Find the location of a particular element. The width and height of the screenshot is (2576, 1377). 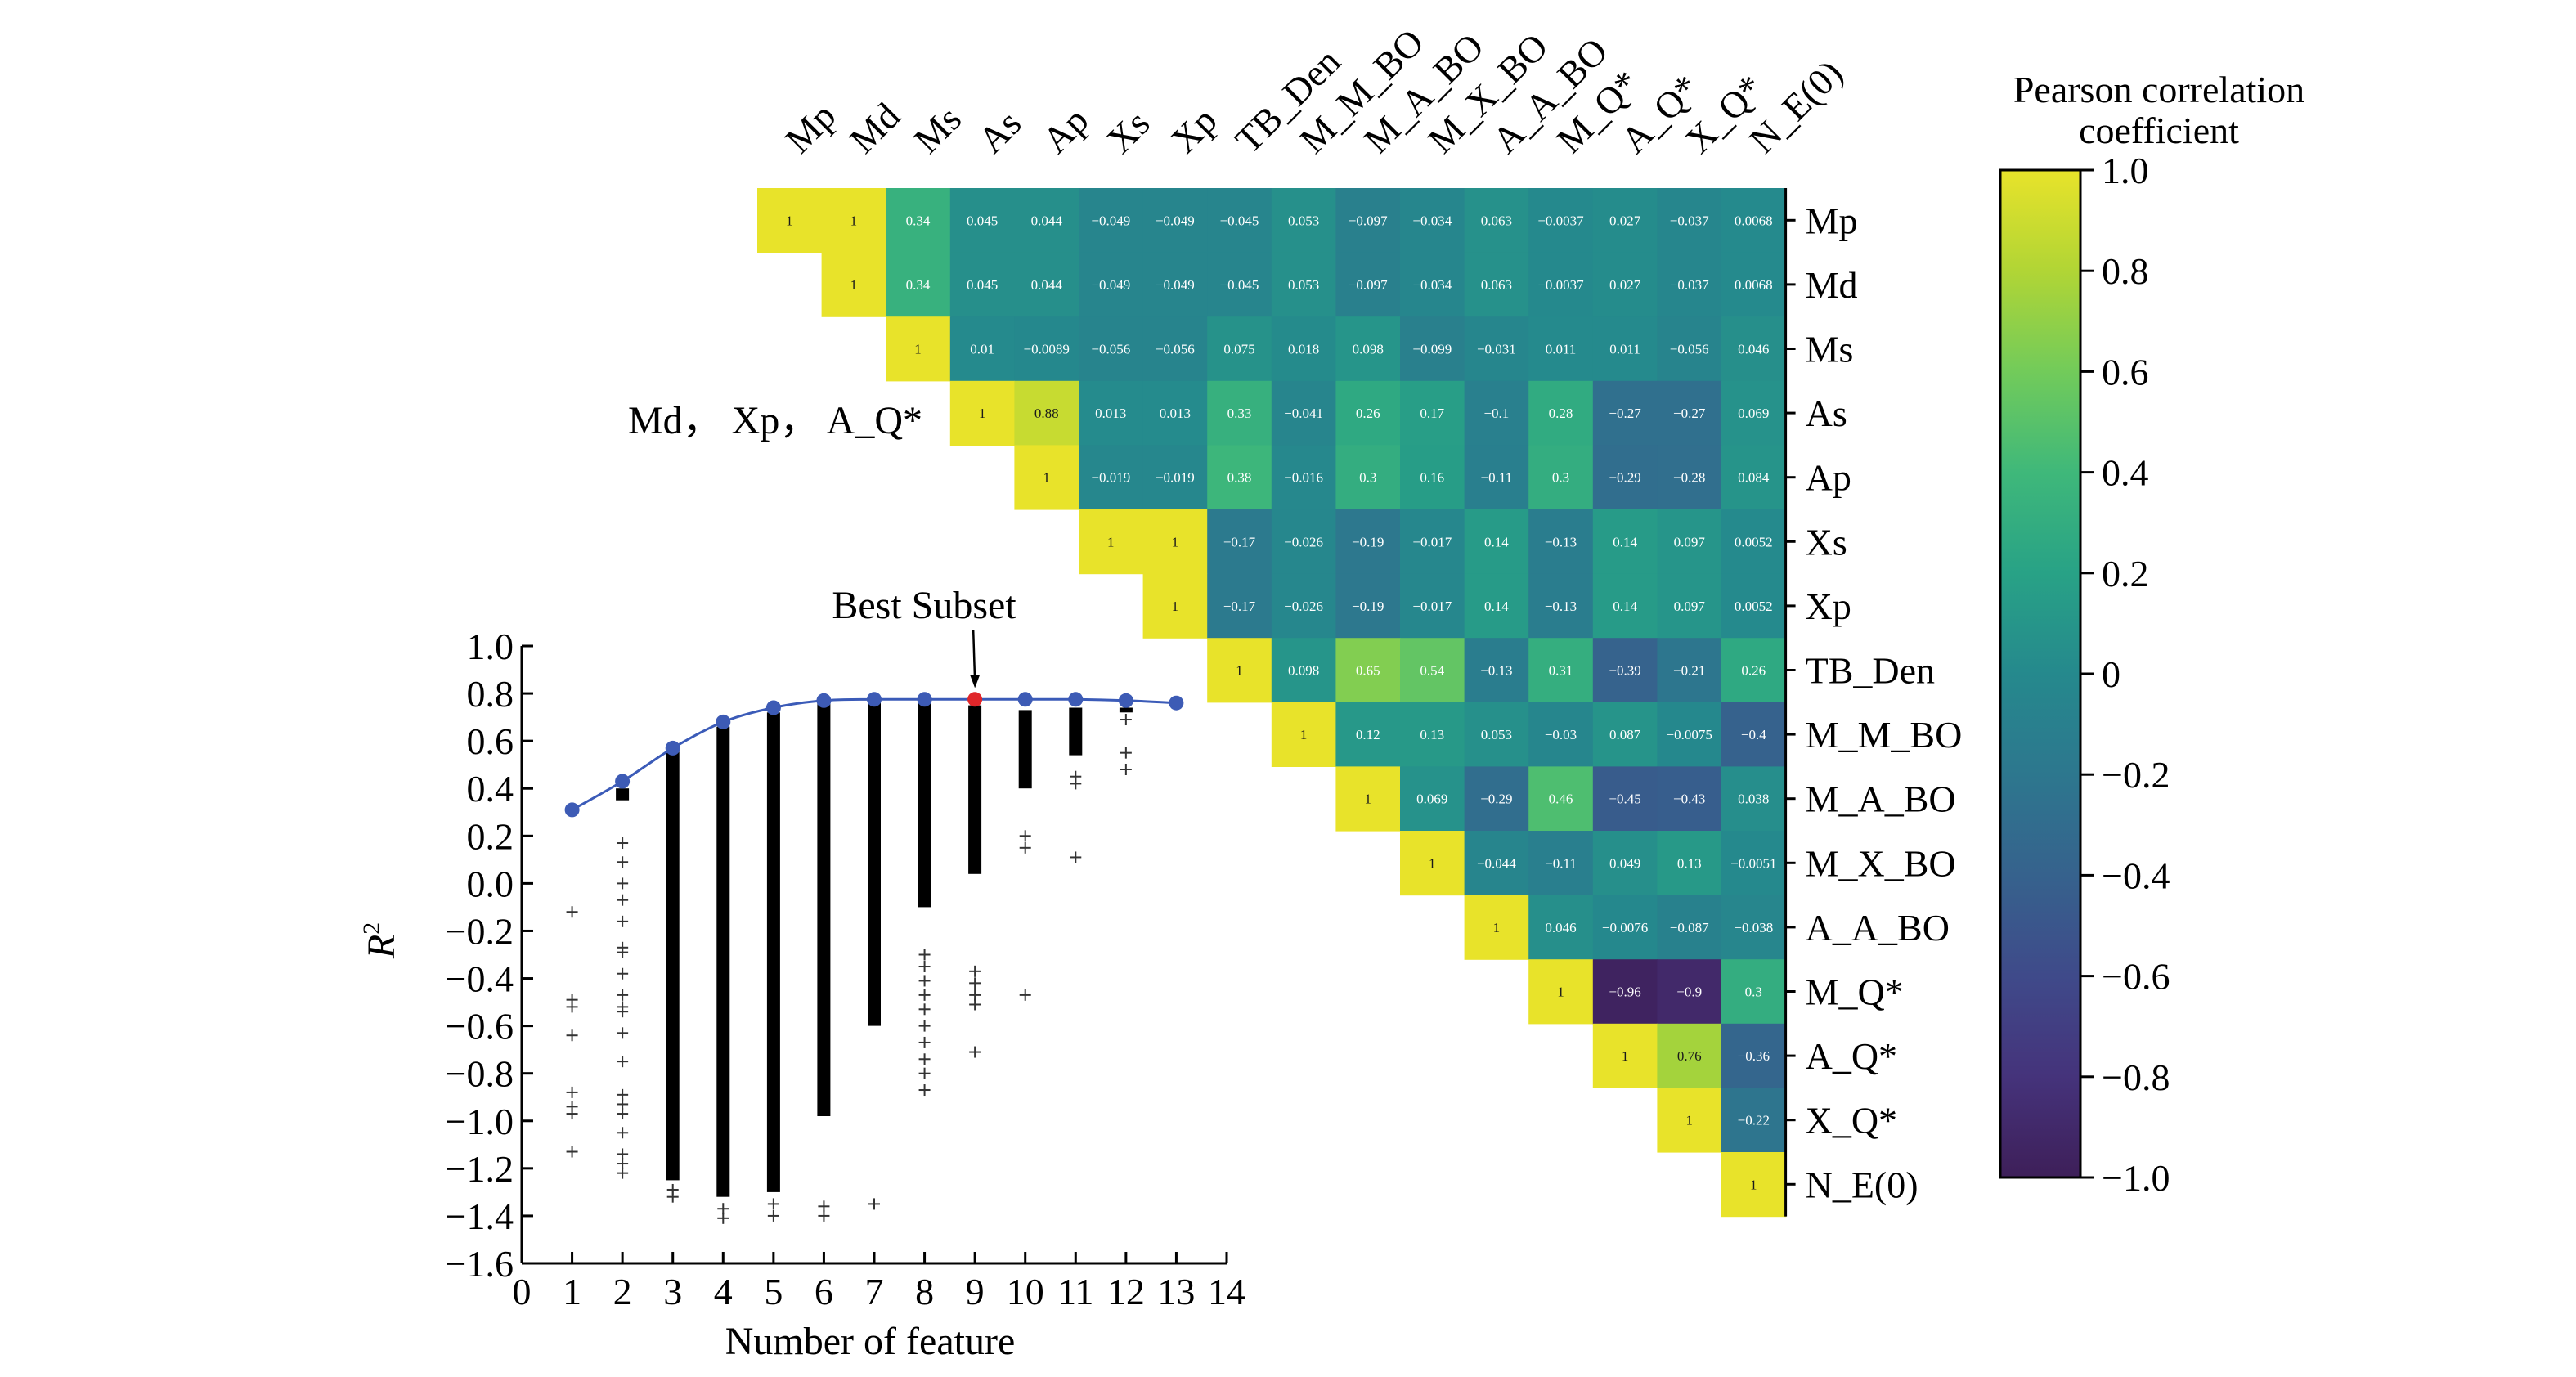

heatmap-cell-value: −0.11 is located at coordinates (1561, 863).